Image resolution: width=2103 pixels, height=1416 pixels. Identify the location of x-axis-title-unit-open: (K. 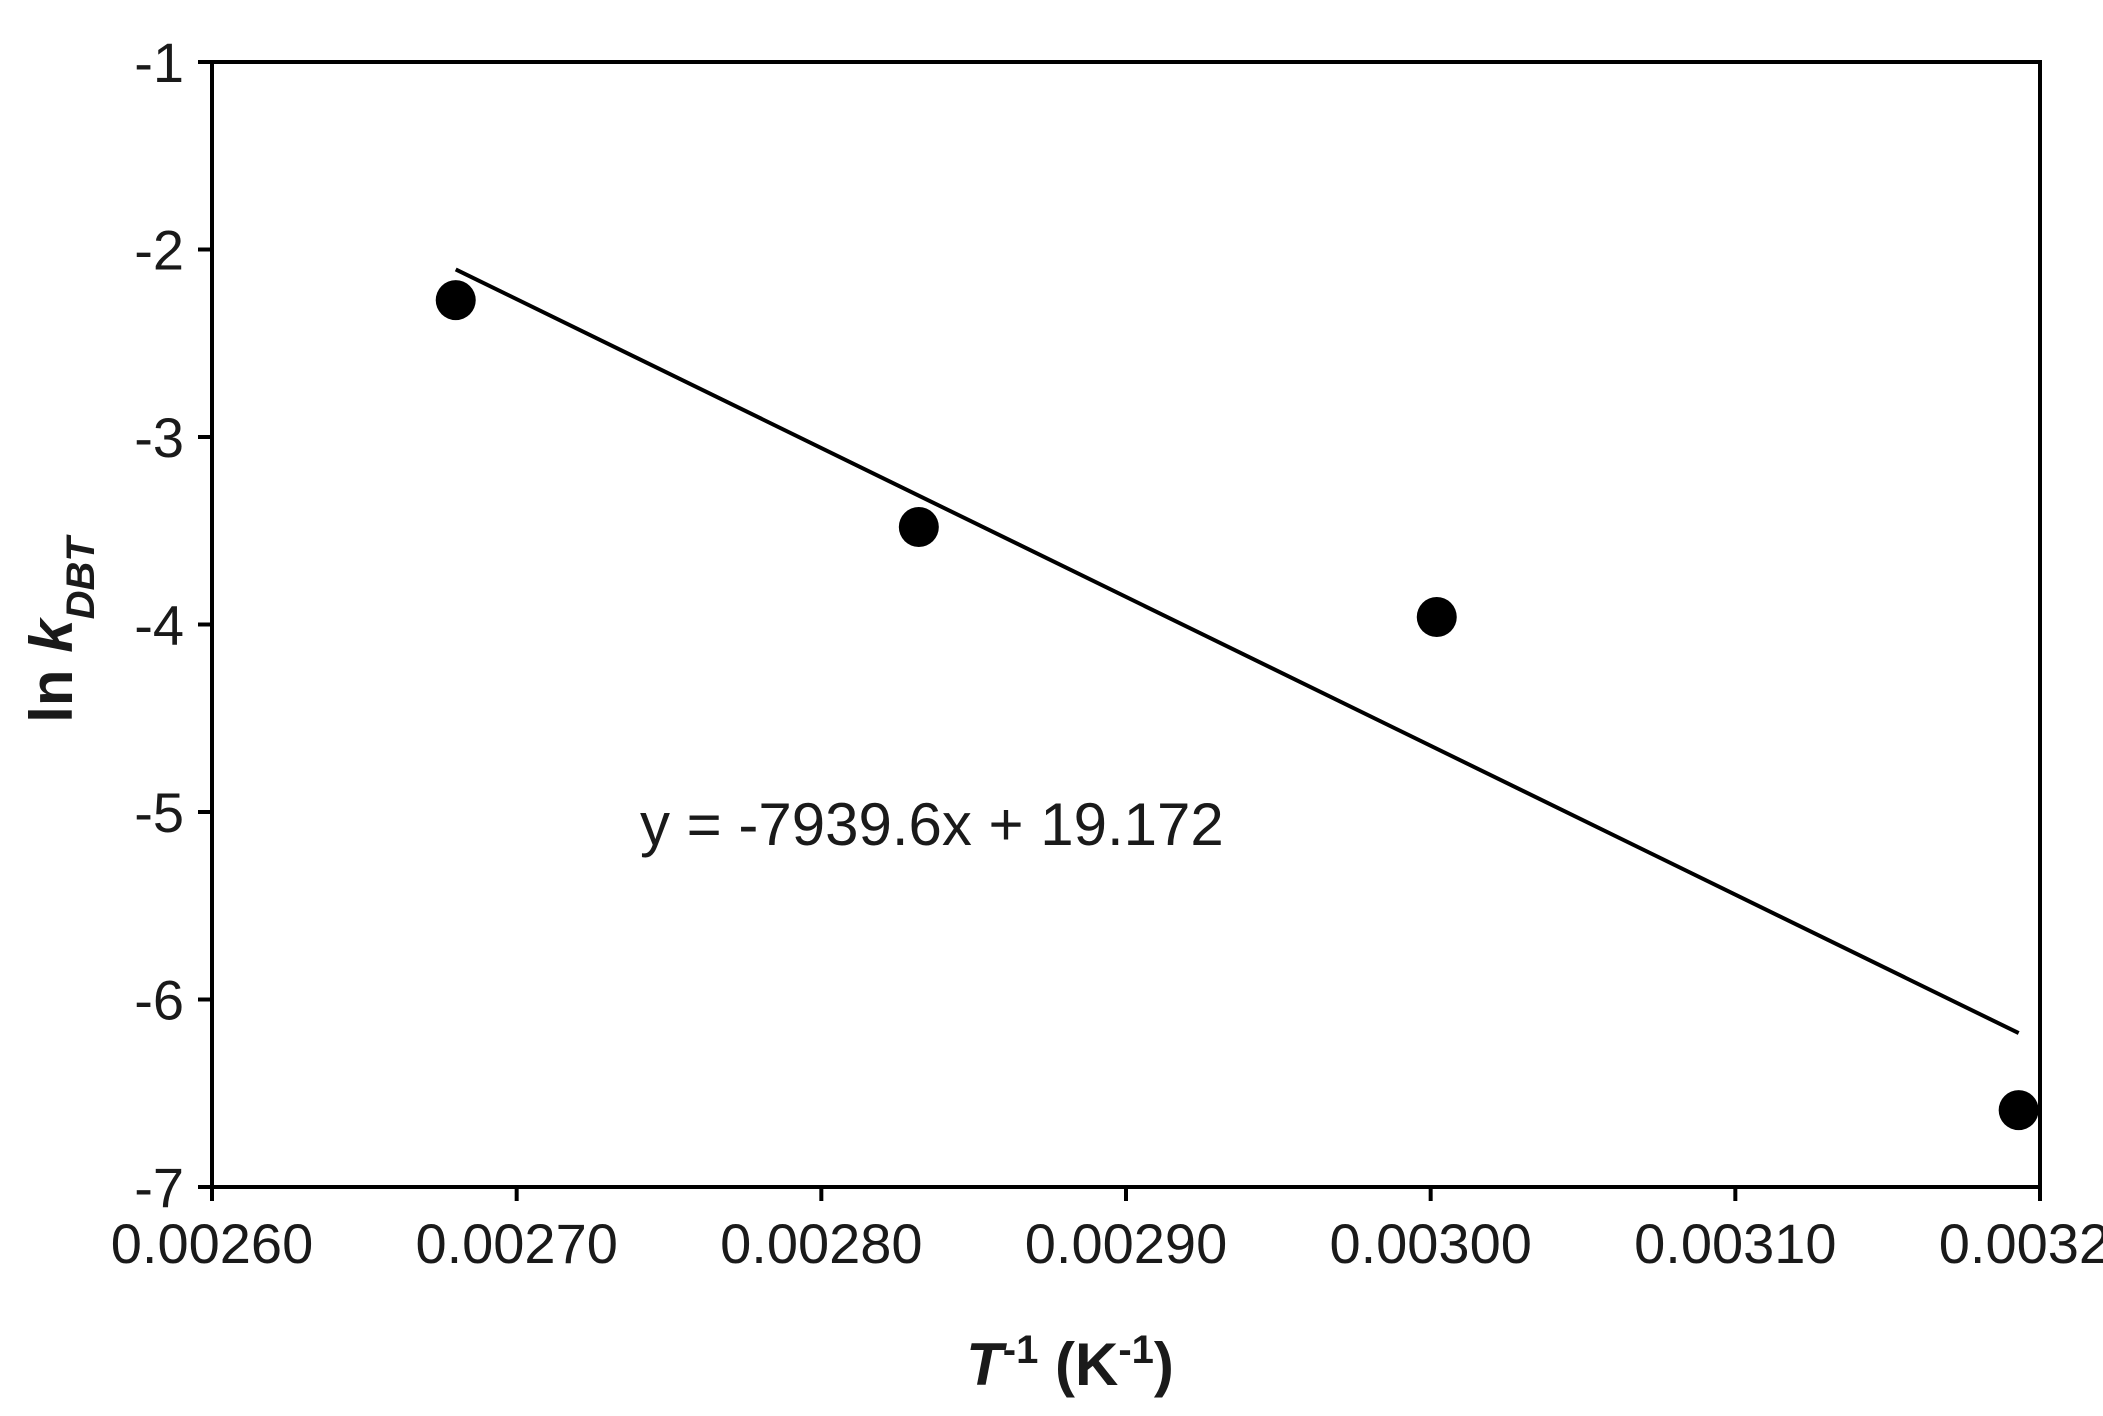
(1078, 1364).